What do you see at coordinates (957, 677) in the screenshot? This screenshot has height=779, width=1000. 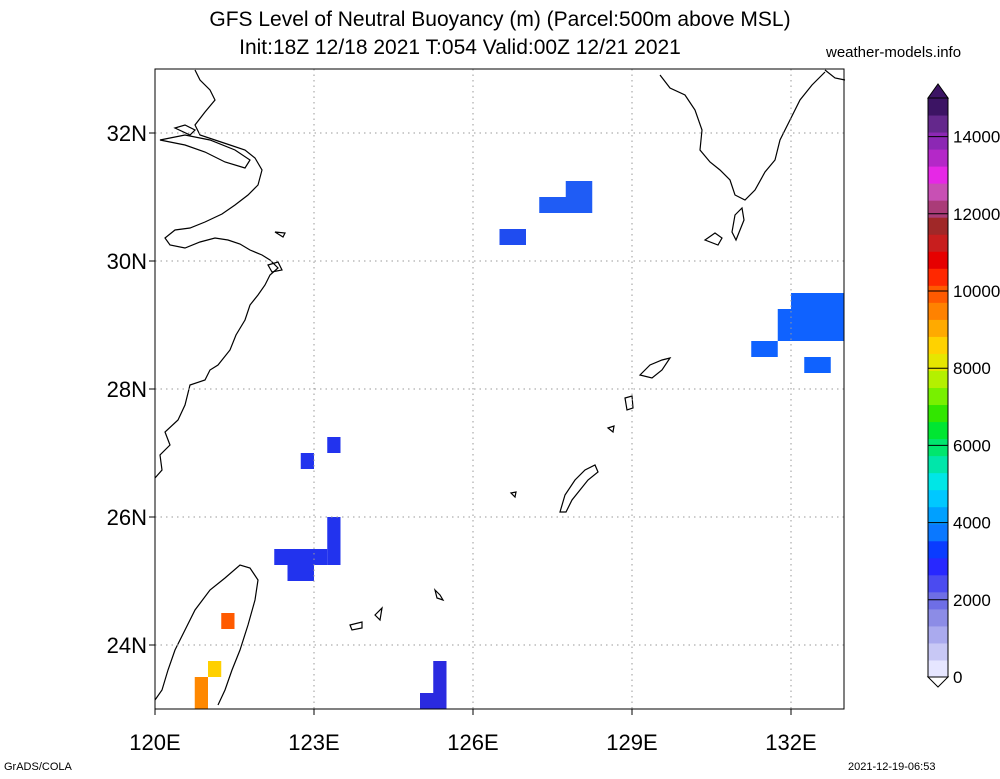 I see `colorbar-tick-label: 0` at bounding box center [957, 677].